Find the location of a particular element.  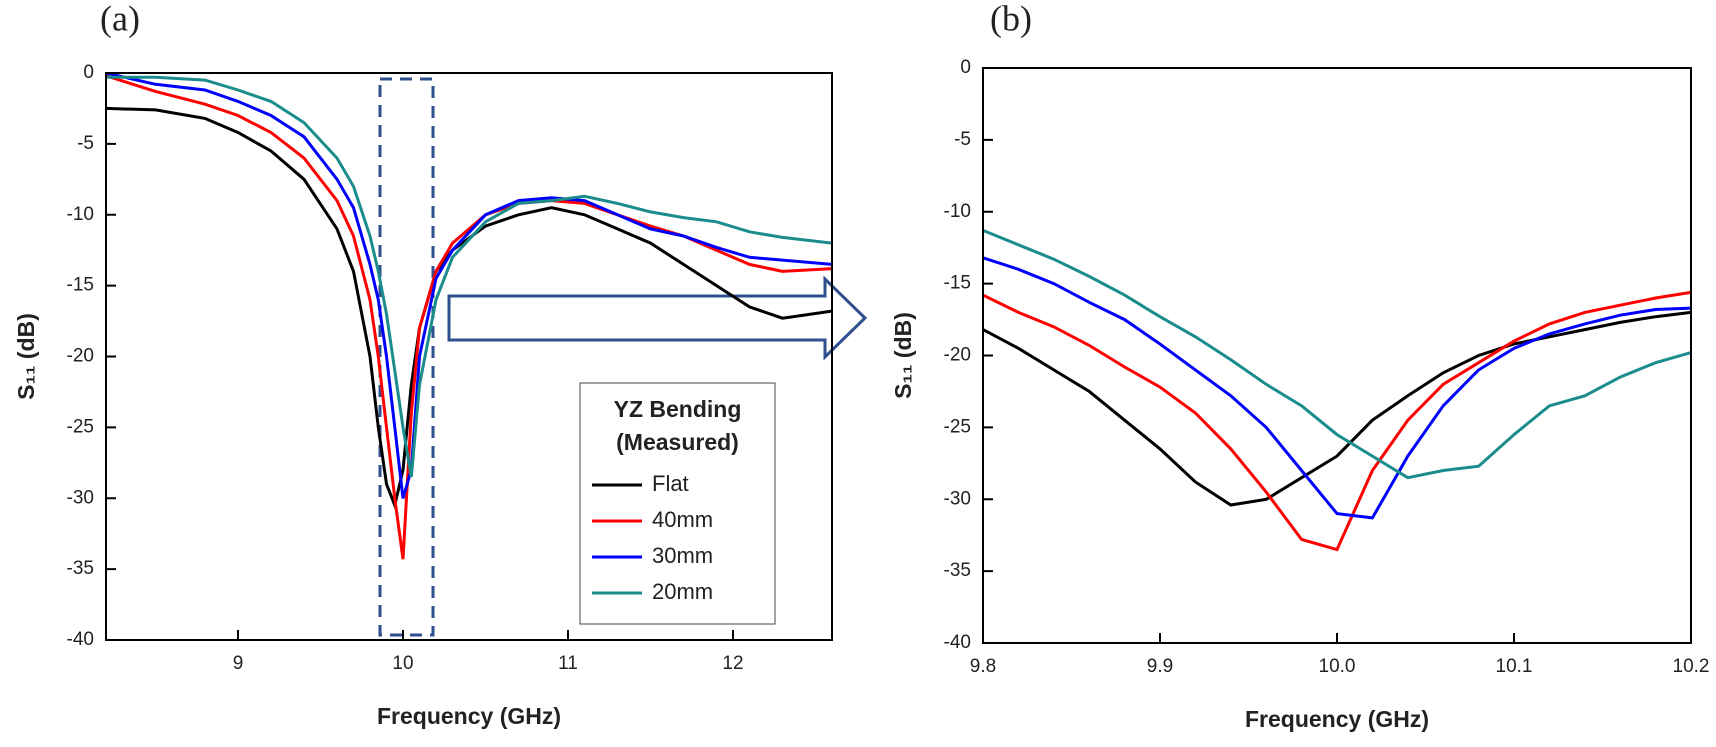

x-tick-label: 11 is located at coordinates (568, 663).